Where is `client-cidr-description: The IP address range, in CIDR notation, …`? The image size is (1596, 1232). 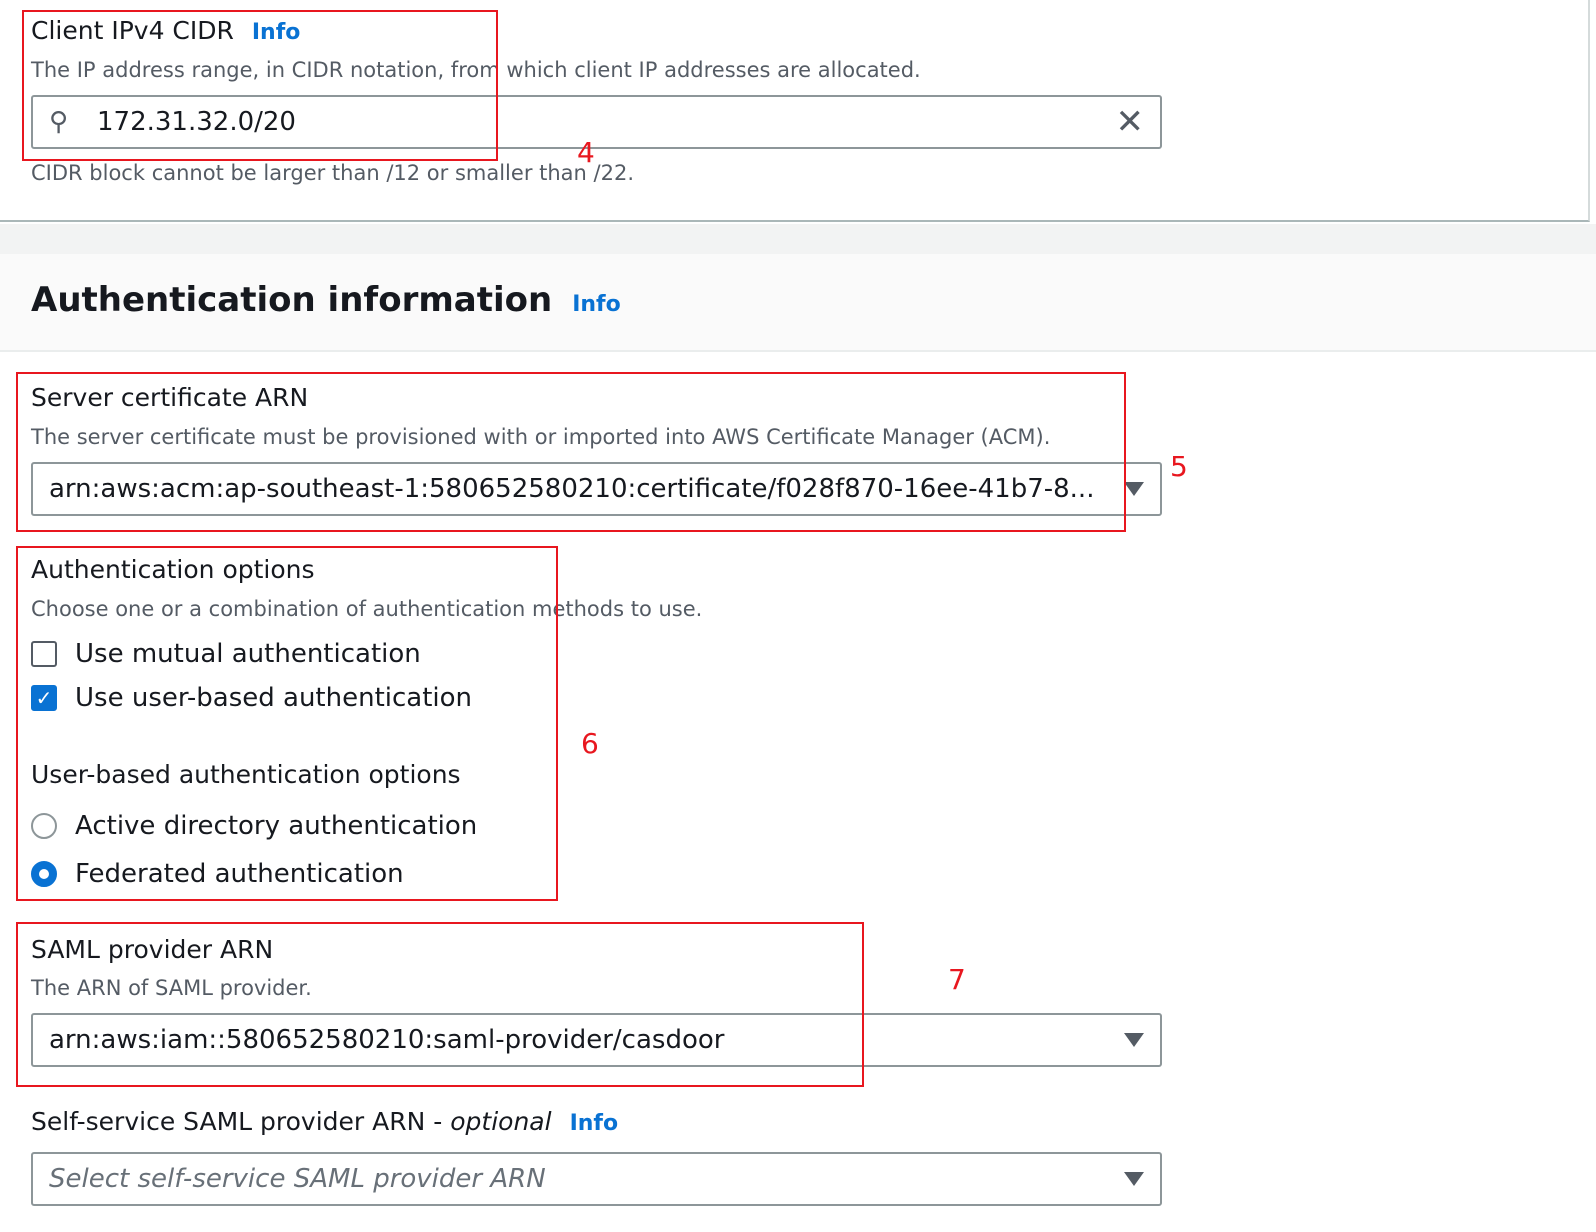
client-cidr-description: The IP address range, in CIDR notation, … is located at coordinates (476, 70).